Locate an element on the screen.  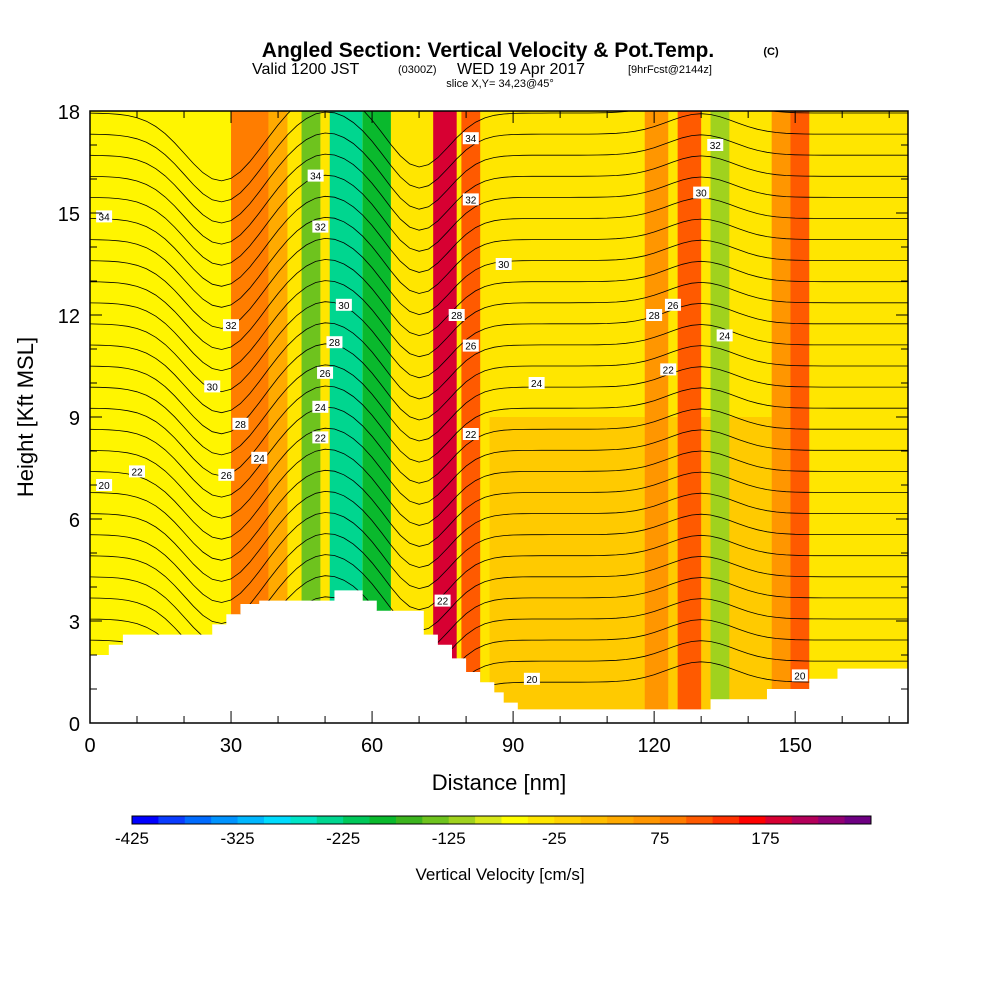
y-tick-label: 6 is located at coordinates (74, 521).